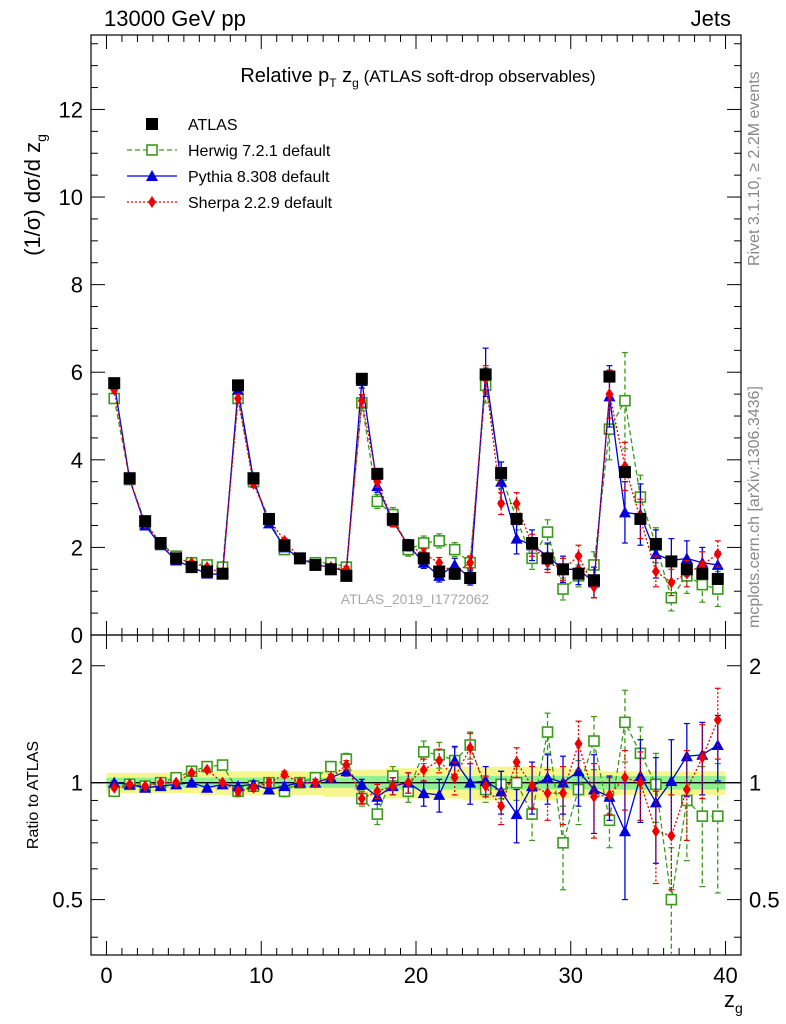  I want to click on ratio-y-axis-label: Ratio to ATLAS, so click(33, 795).